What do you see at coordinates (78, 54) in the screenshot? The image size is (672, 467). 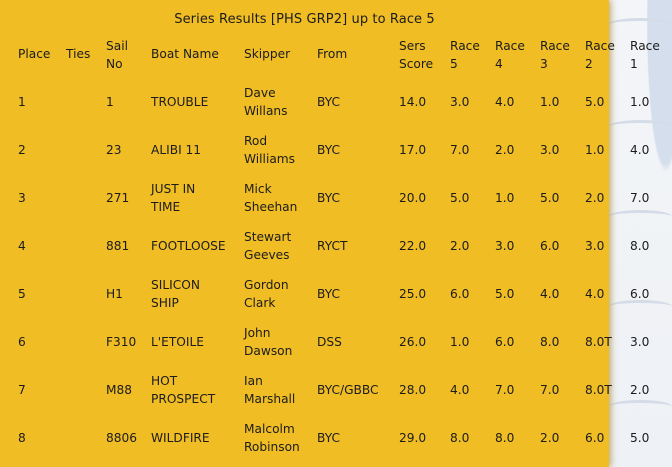 I see `header-ties: Ties` at bounding box center [78, 54].